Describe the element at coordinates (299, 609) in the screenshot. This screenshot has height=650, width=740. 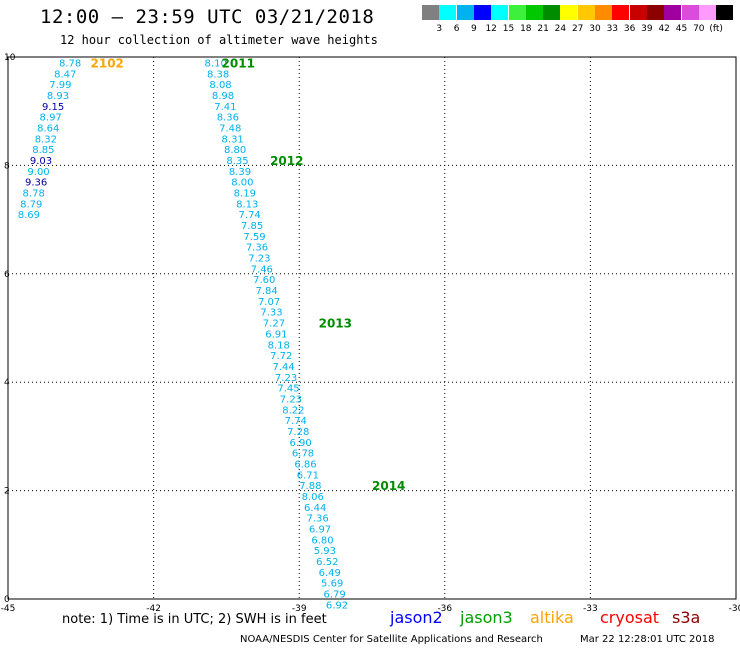
I see `x-tick-label: -39` at that location.